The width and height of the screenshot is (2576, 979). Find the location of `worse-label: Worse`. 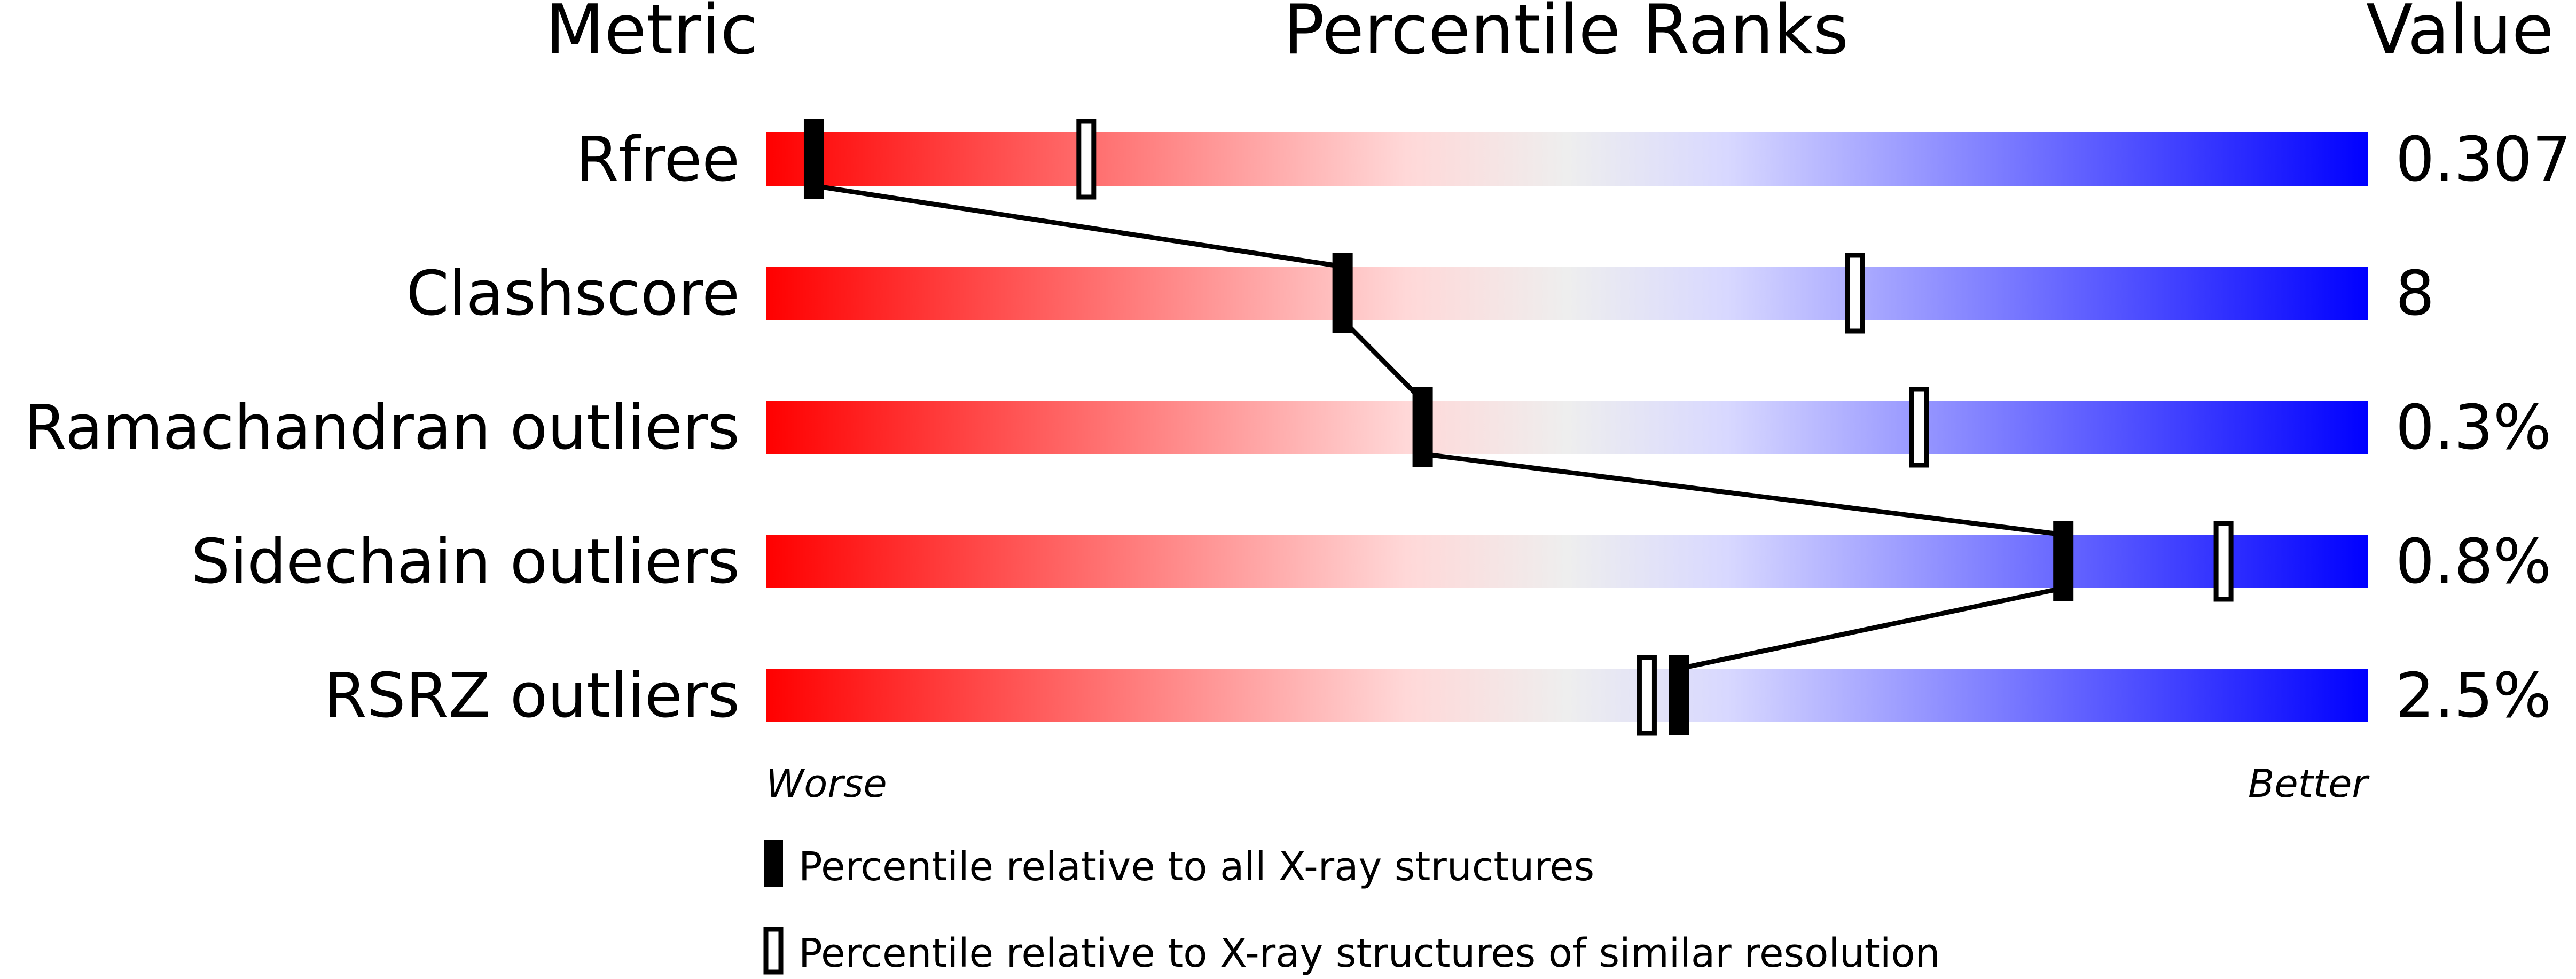

worse-label: Worse is located at coordinates (826, 783).